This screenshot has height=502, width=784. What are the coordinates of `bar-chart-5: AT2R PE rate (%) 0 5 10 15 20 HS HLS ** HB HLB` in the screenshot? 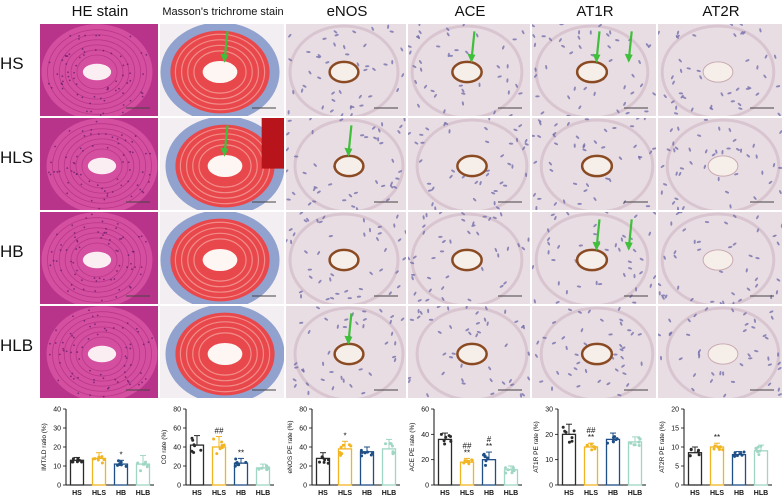 It's located at (718, 450).